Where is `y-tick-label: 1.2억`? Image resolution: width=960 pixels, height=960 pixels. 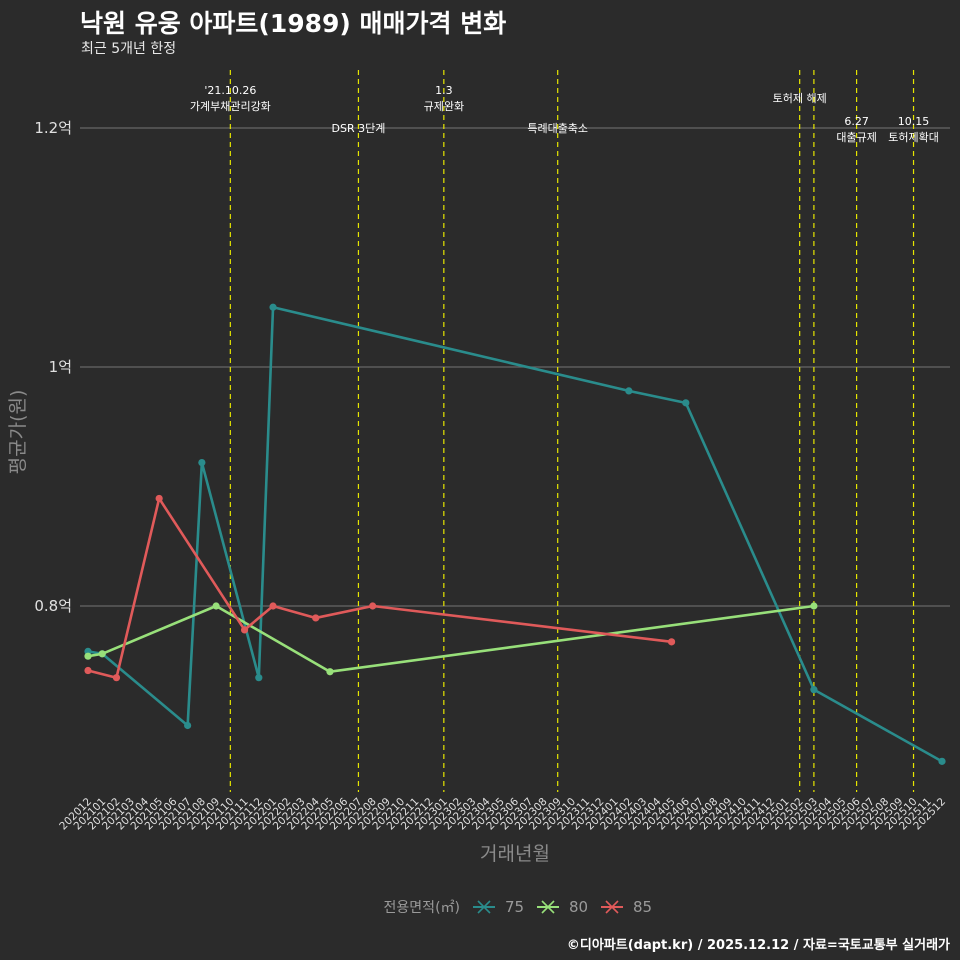
y-tick-label: 1.2억 is located at coordinates (53, 128).